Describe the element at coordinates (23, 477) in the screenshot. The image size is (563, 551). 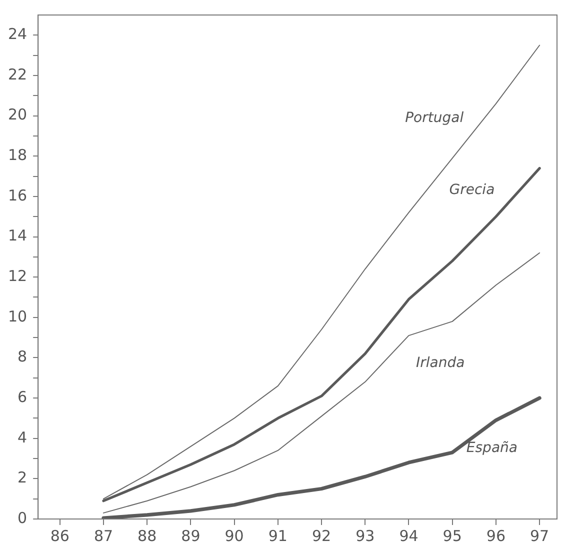
I see `y-tick-label: 2` at that location.